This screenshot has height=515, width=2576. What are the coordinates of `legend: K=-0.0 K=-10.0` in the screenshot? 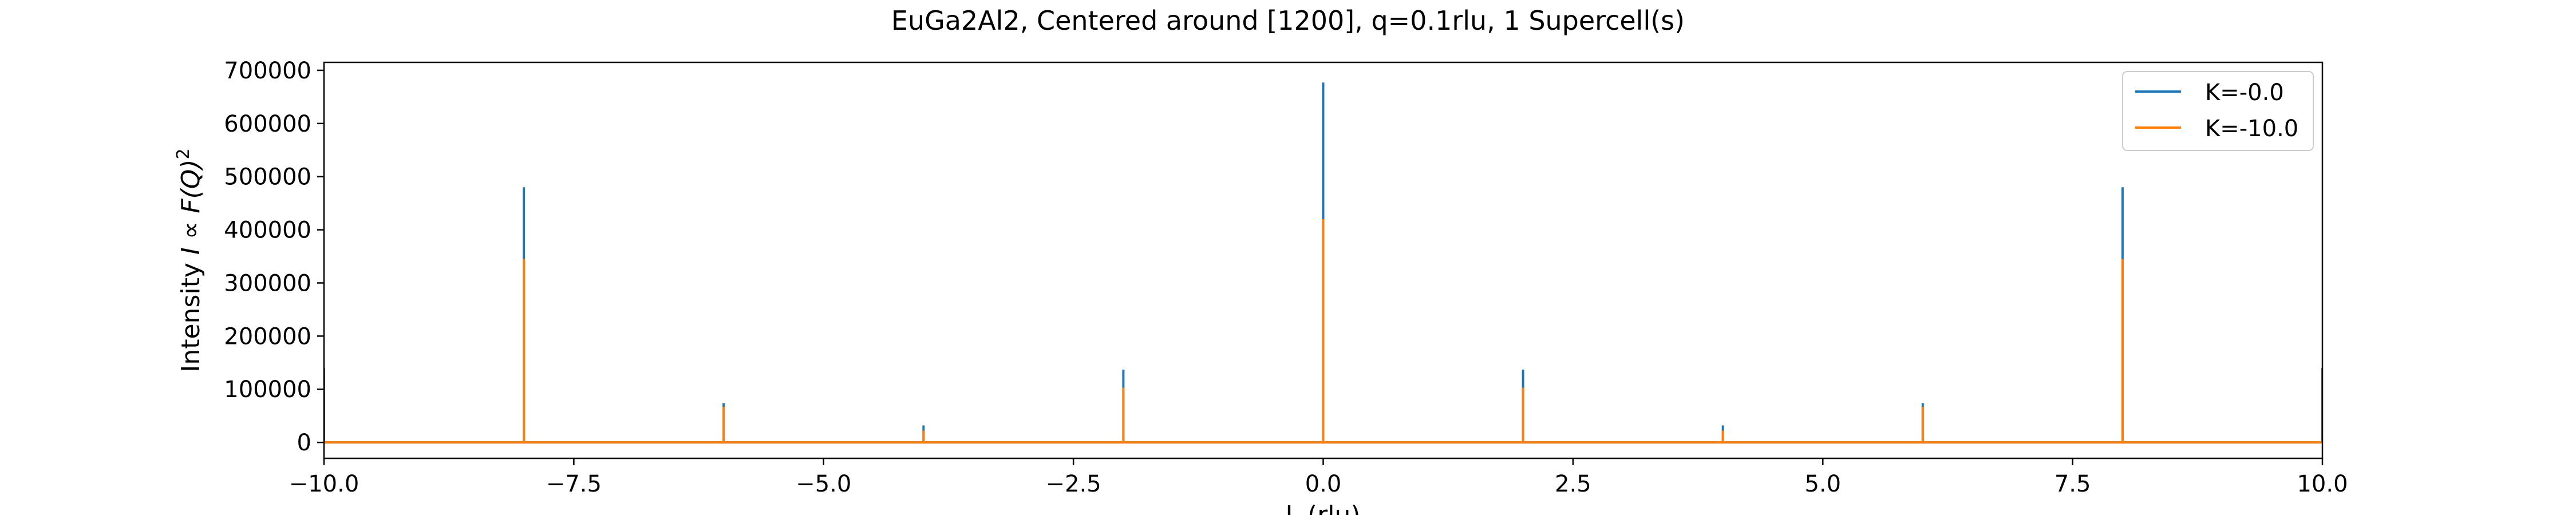 It's located at (2218, 111).